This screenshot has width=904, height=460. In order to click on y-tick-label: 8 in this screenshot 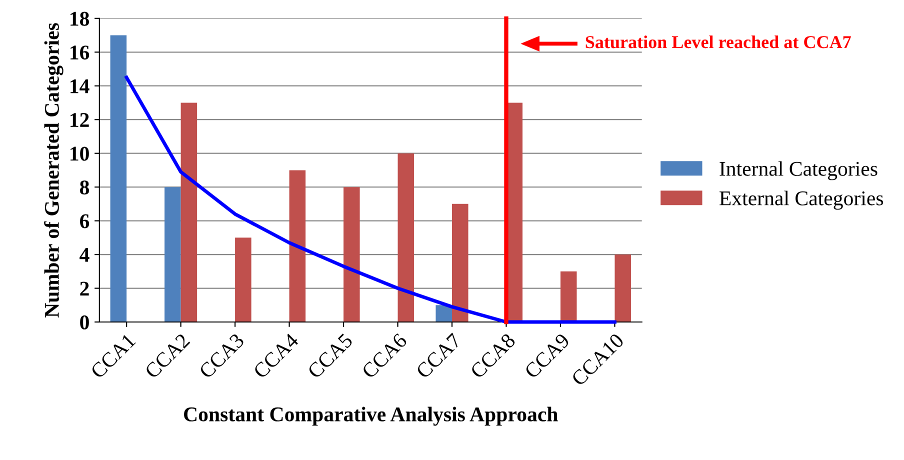, I will do `click(85, 187)`.